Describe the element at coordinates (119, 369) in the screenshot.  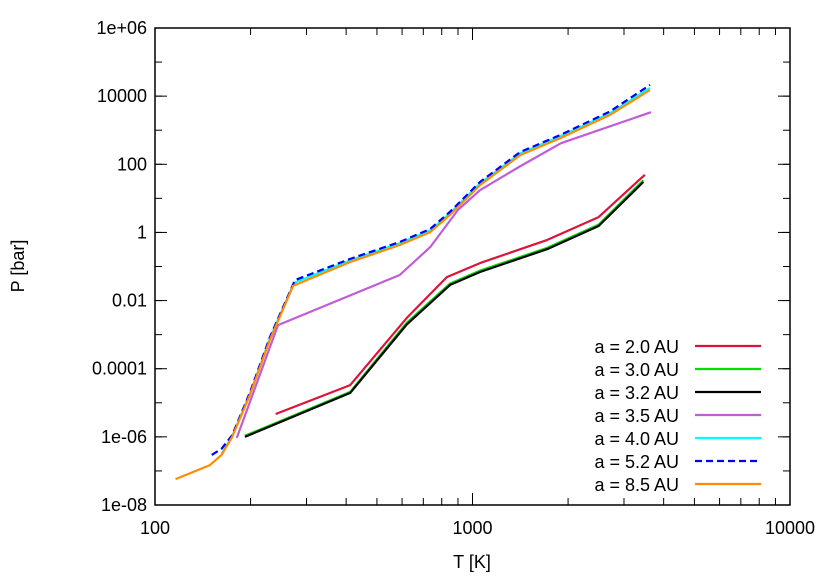
I see `y-tick-label: 0.0001` at that location.